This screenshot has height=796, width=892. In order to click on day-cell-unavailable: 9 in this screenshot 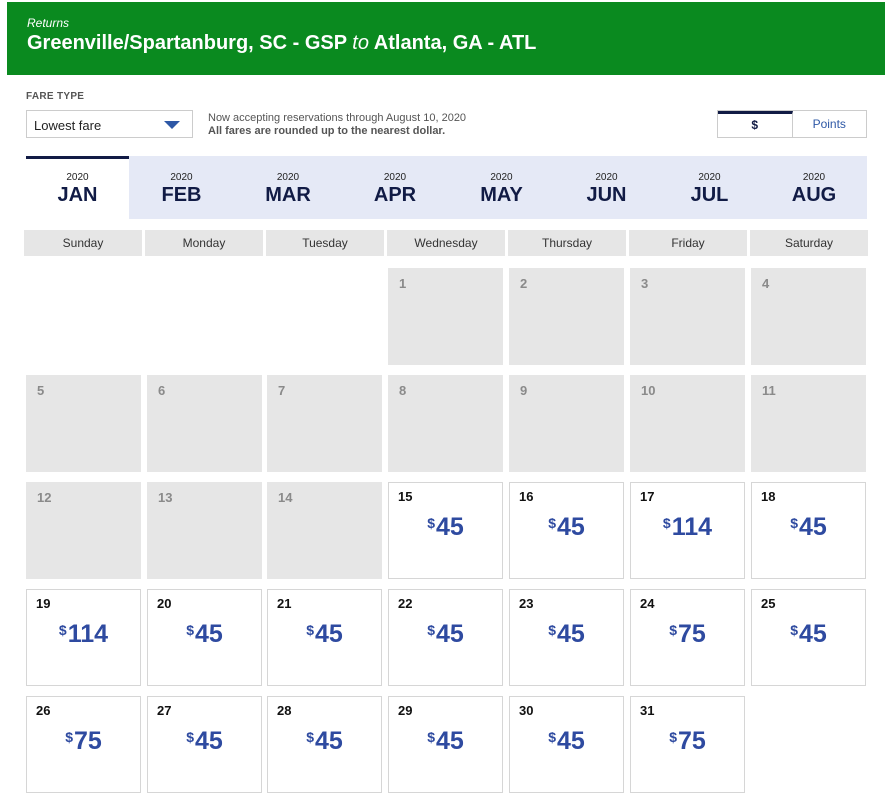, I will do `click(566, 423)`.